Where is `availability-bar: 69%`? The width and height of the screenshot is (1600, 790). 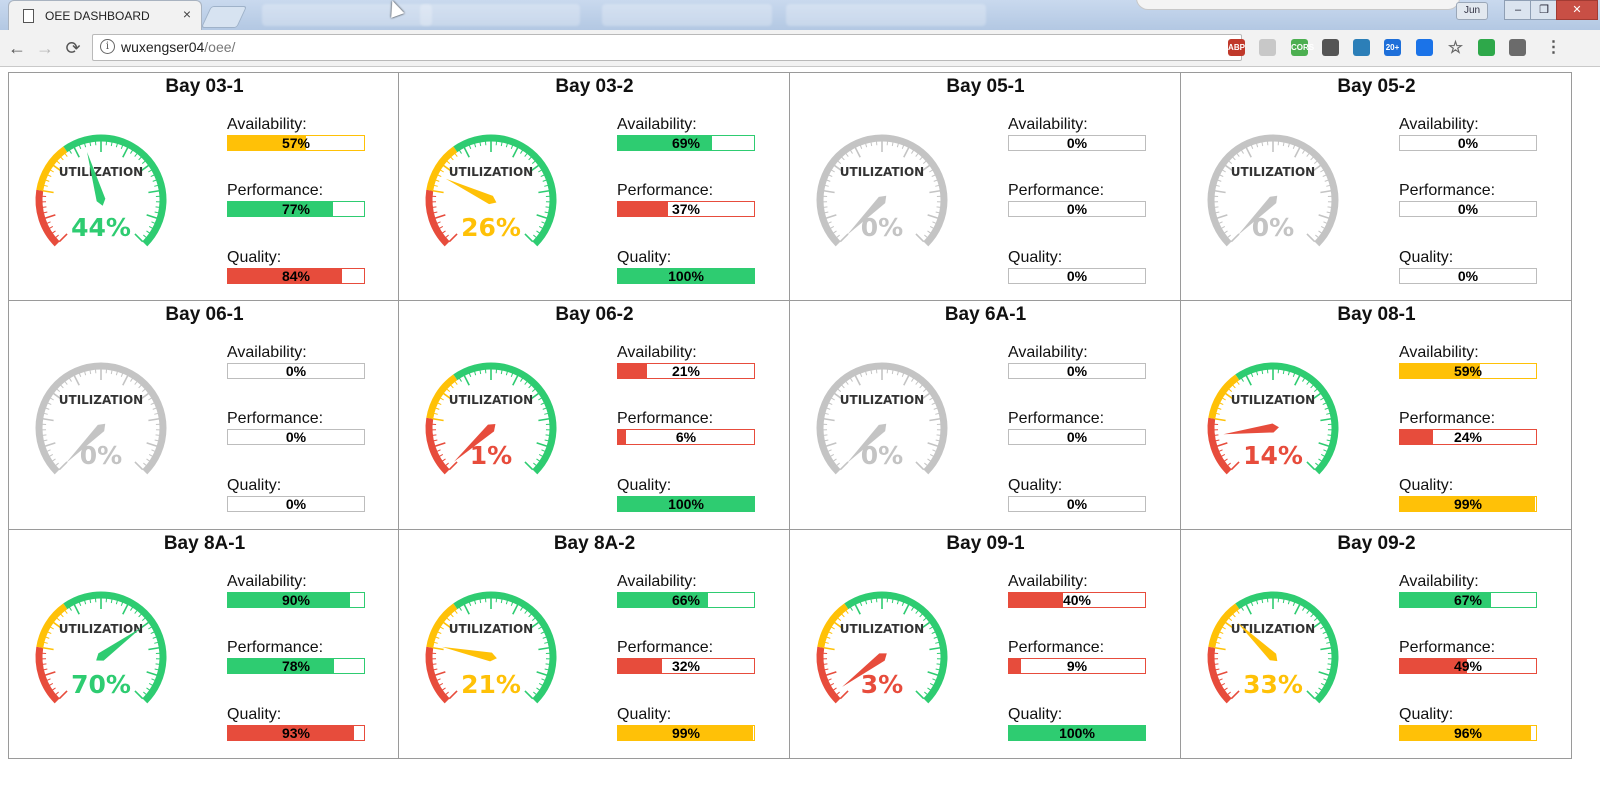 availability-bar: 69% is located at coordinates (686, 143).